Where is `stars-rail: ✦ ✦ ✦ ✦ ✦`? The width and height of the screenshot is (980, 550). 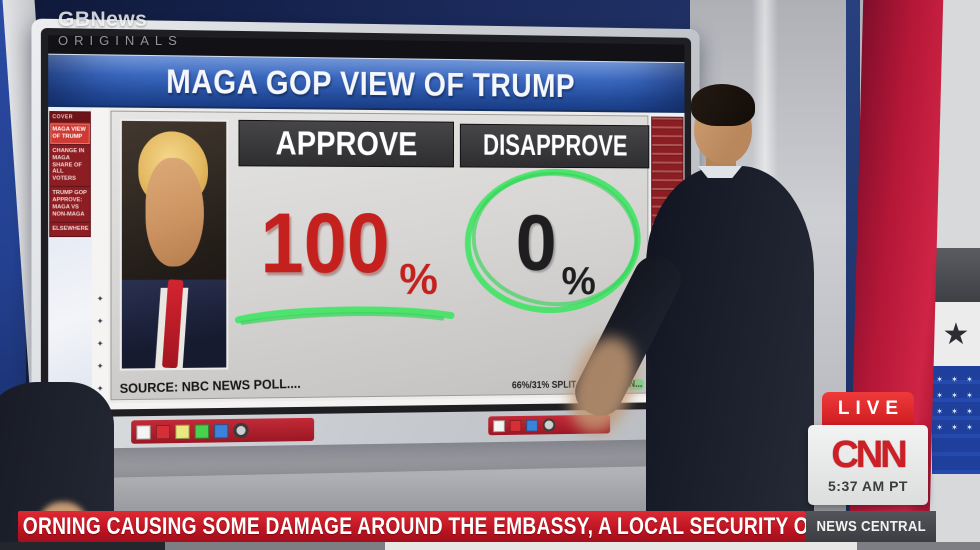 stars-rail: ✦ ✦ ✦ ✦ ✦ is located at coordinates (100, 255).